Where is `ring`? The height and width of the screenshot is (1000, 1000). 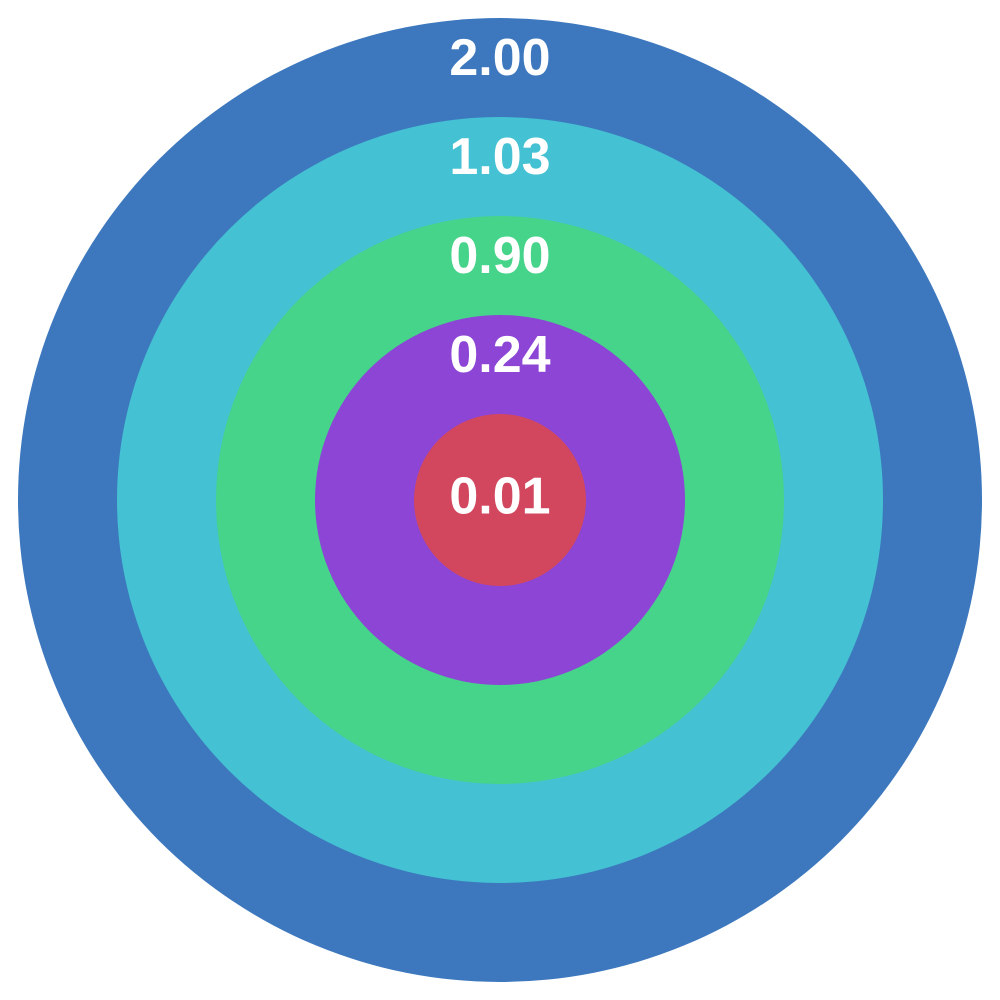 ring is located at coordinates (500, 500).